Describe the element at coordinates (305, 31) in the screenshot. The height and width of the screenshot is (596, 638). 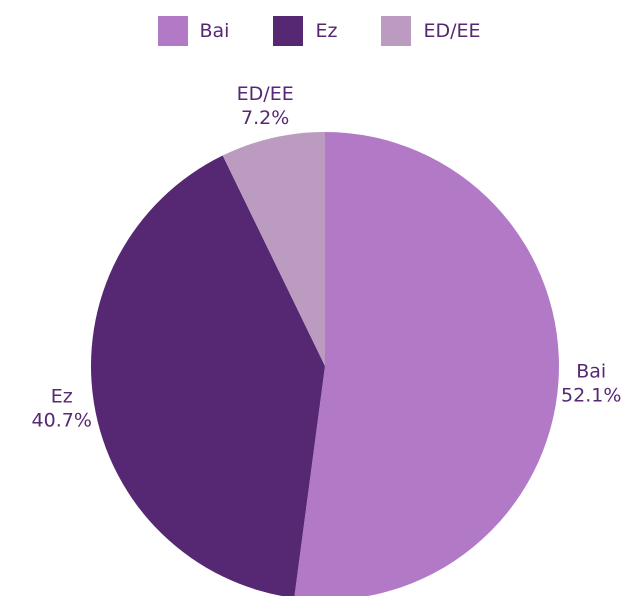
I see `legend-item-ez: Ez` at that location.